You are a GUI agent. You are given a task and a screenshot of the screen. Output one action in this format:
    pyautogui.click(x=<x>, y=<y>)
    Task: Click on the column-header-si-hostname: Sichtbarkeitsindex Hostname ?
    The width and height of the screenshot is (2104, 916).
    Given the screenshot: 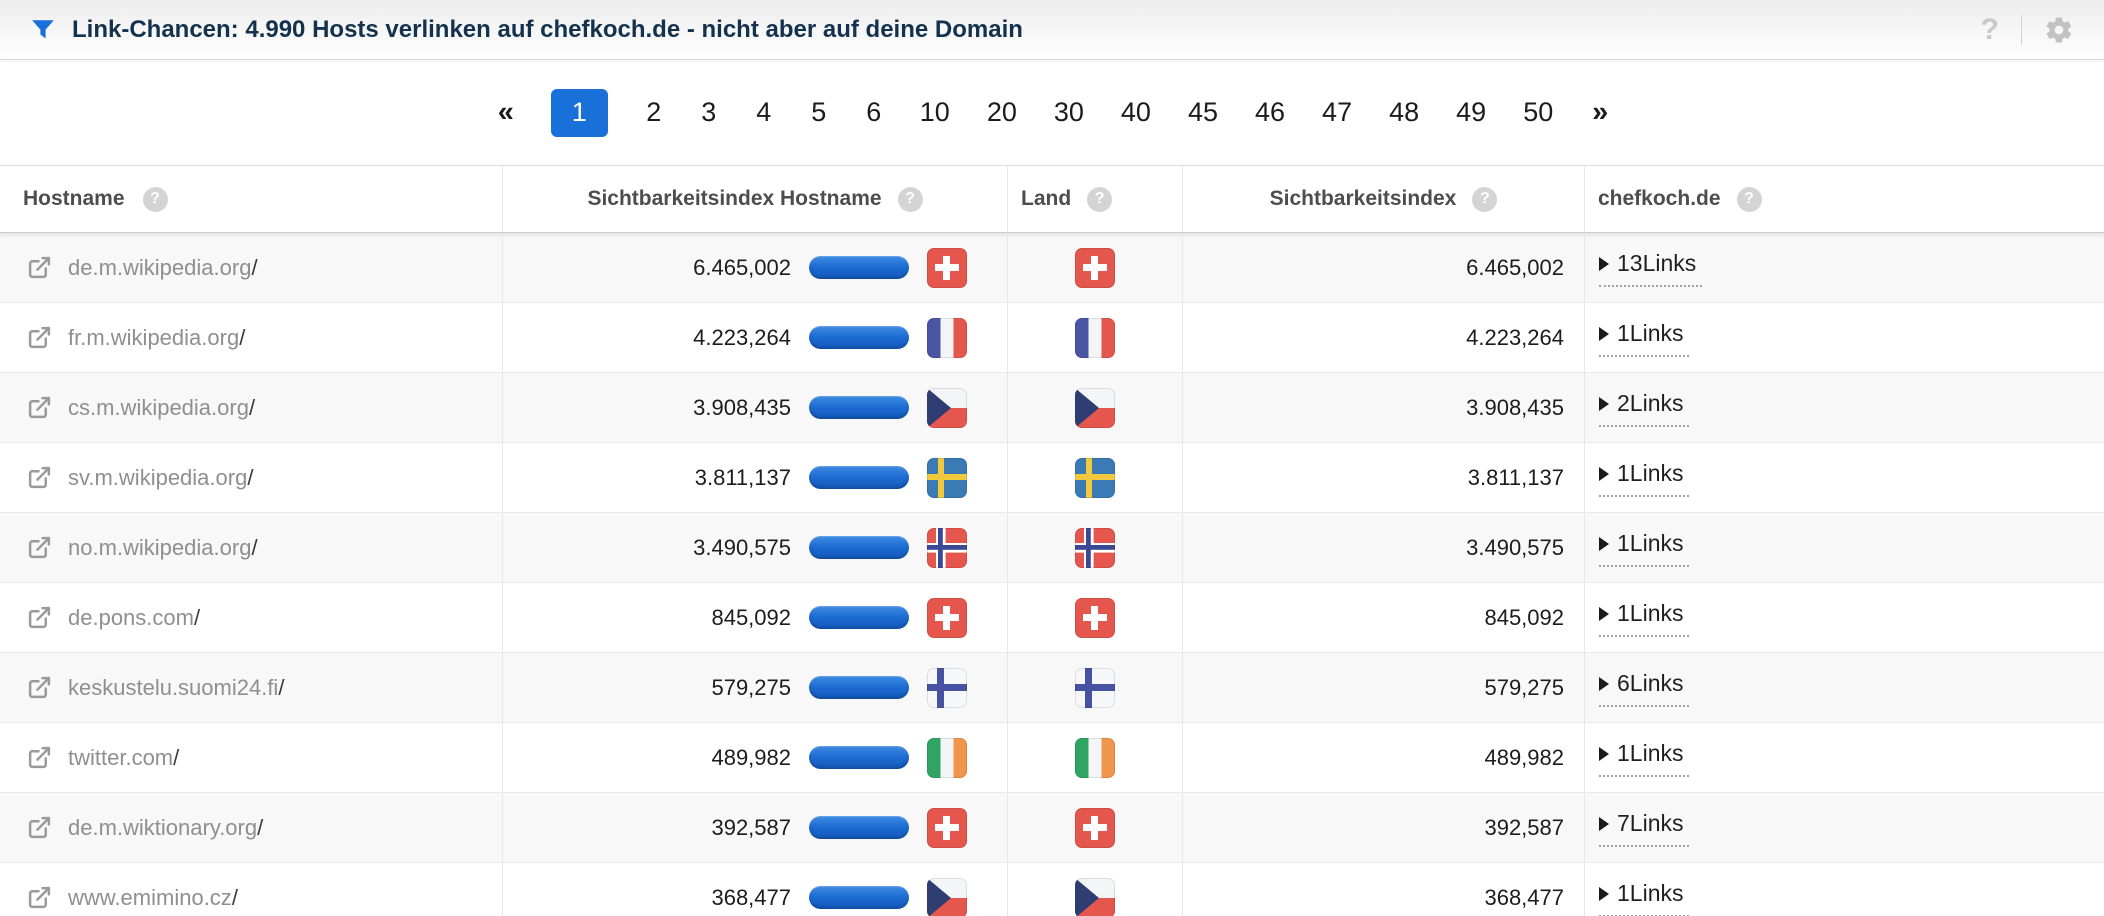 What is the action you would take?
    pyautogui.click(x=755, y=199)
    